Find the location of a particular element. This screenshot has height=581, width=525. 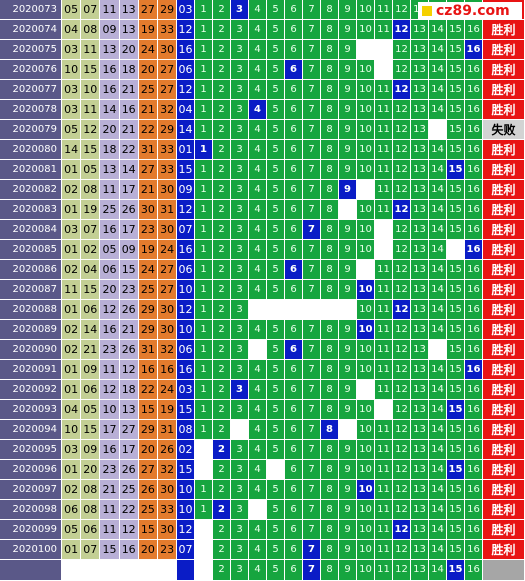

issue-number: 2020086 is located at coordinates (31, 270).